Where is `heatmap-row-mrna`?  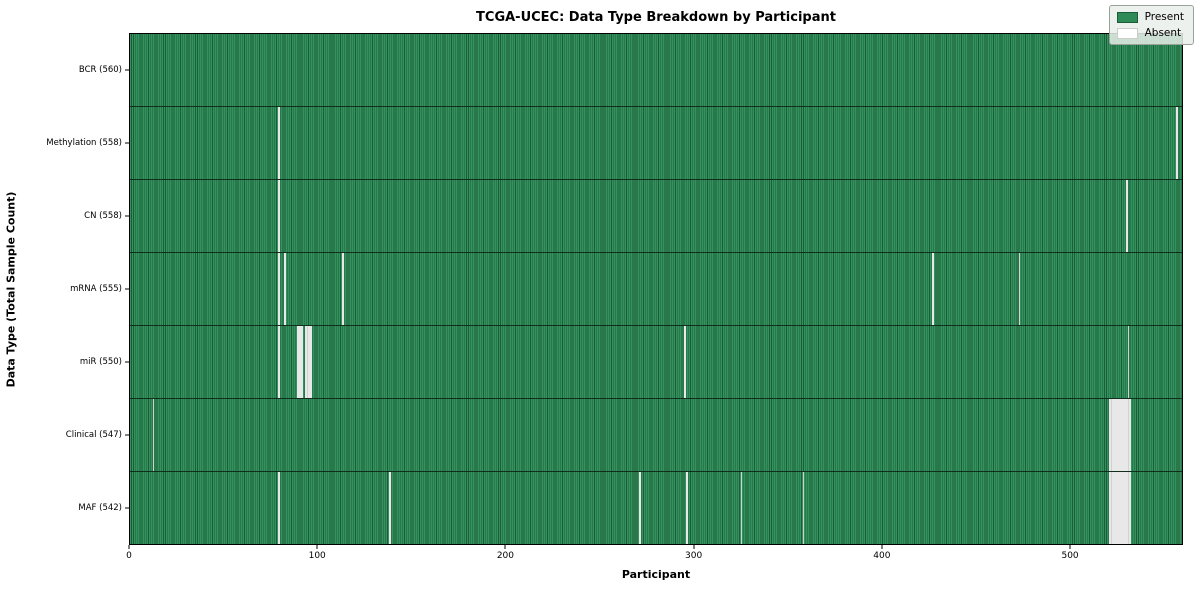 heatmap-row-mrna is located at coordinates (656, 289).